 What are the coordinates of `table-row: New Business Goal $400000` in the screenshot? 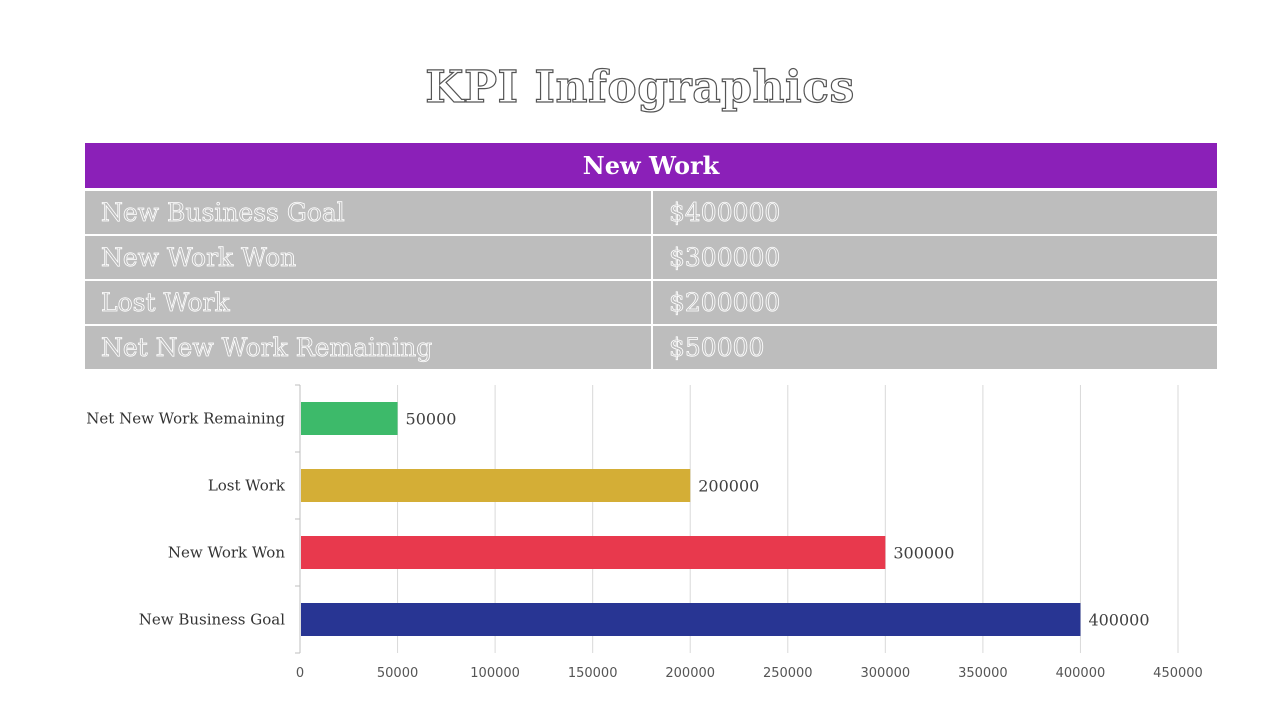 It's located at (651, 212).